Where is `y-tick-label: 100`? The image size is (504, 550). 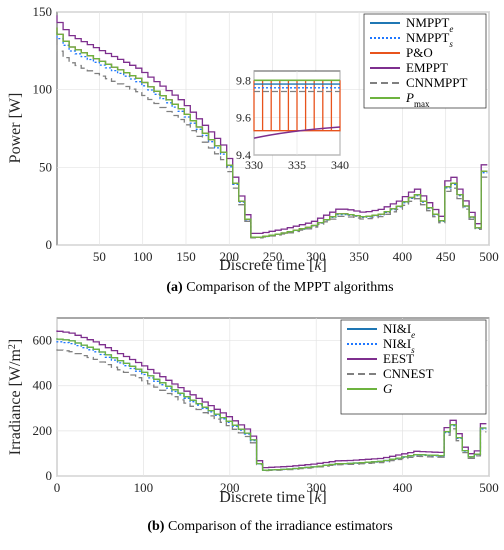
y-tick-label: 100 is located at coordinates (43, 89).